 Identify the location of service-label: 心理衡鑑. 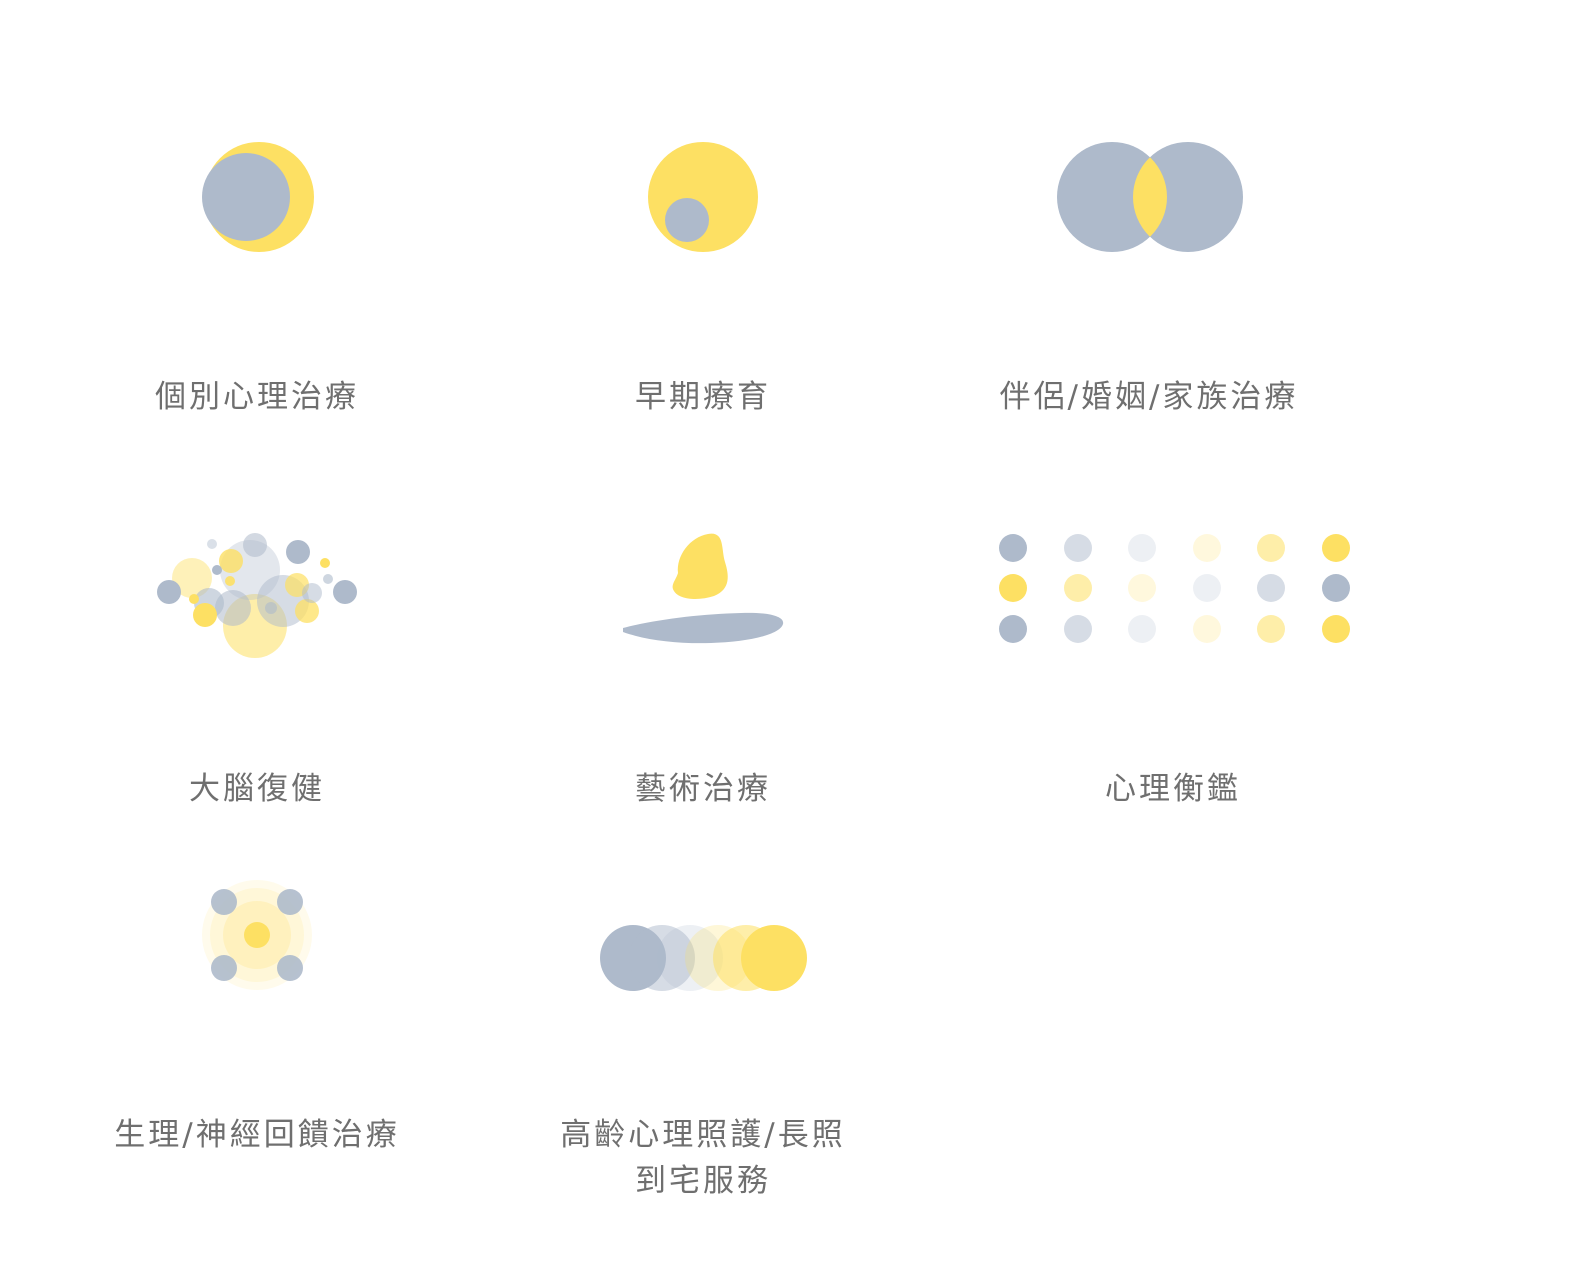
(1173, 789).